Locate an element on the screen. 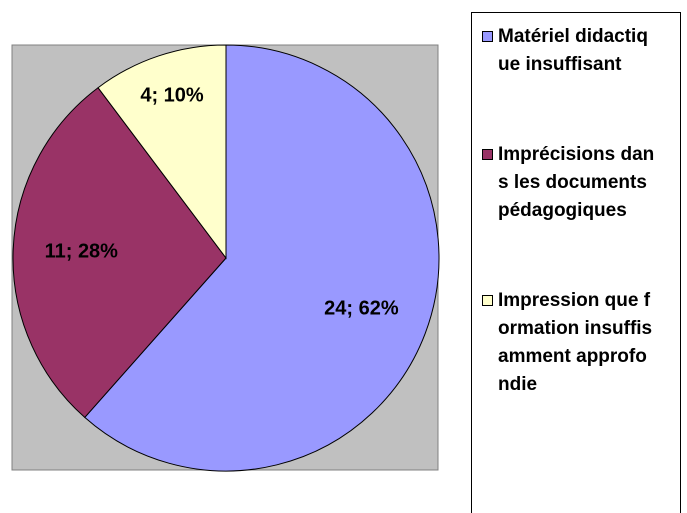 The width and height of the screenshot is (687, 513). pie-slice is located at coordinates (162, 152).